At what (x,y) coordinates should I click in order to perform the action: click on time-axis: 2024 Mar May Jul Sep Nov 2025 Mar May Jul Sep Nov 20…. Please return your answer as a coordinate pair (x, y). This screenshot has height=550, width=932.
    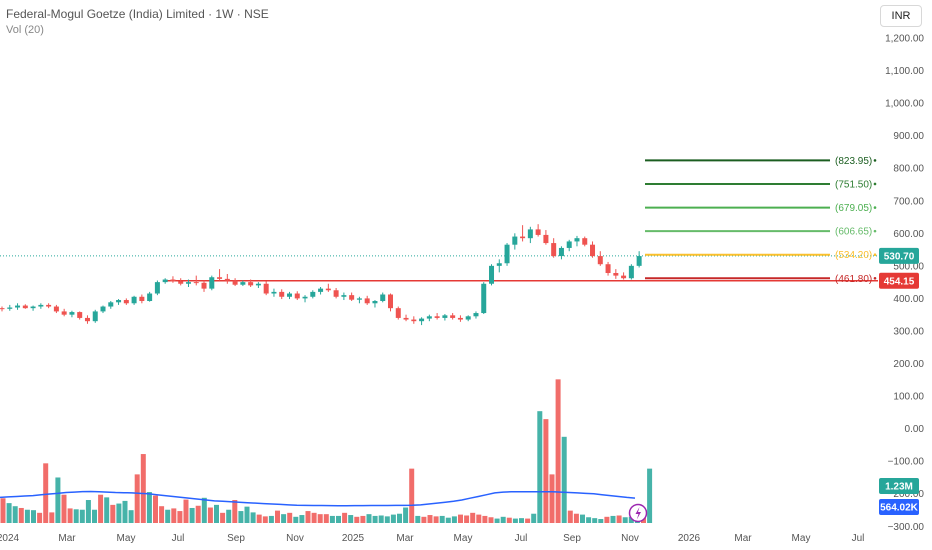
    Looking at the image, I should click on (432, 538).